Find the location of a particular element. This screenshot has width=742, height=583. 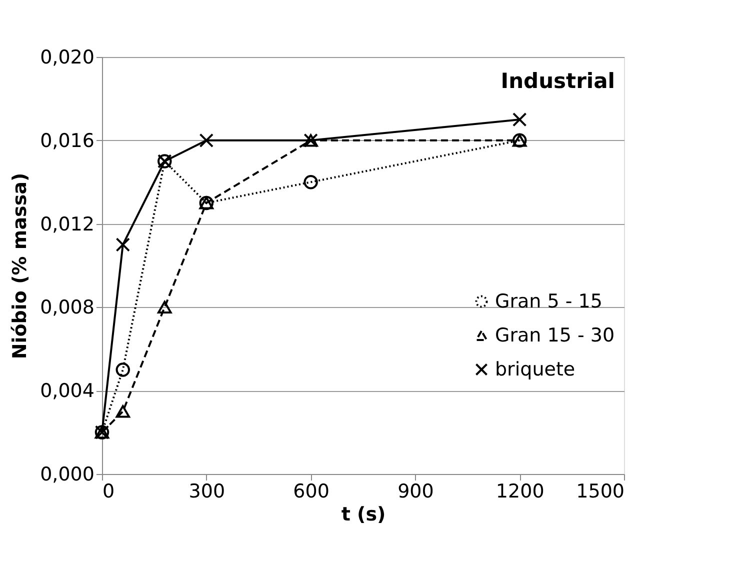

x-tick-label: 0 is located at coordinates (108, 491).